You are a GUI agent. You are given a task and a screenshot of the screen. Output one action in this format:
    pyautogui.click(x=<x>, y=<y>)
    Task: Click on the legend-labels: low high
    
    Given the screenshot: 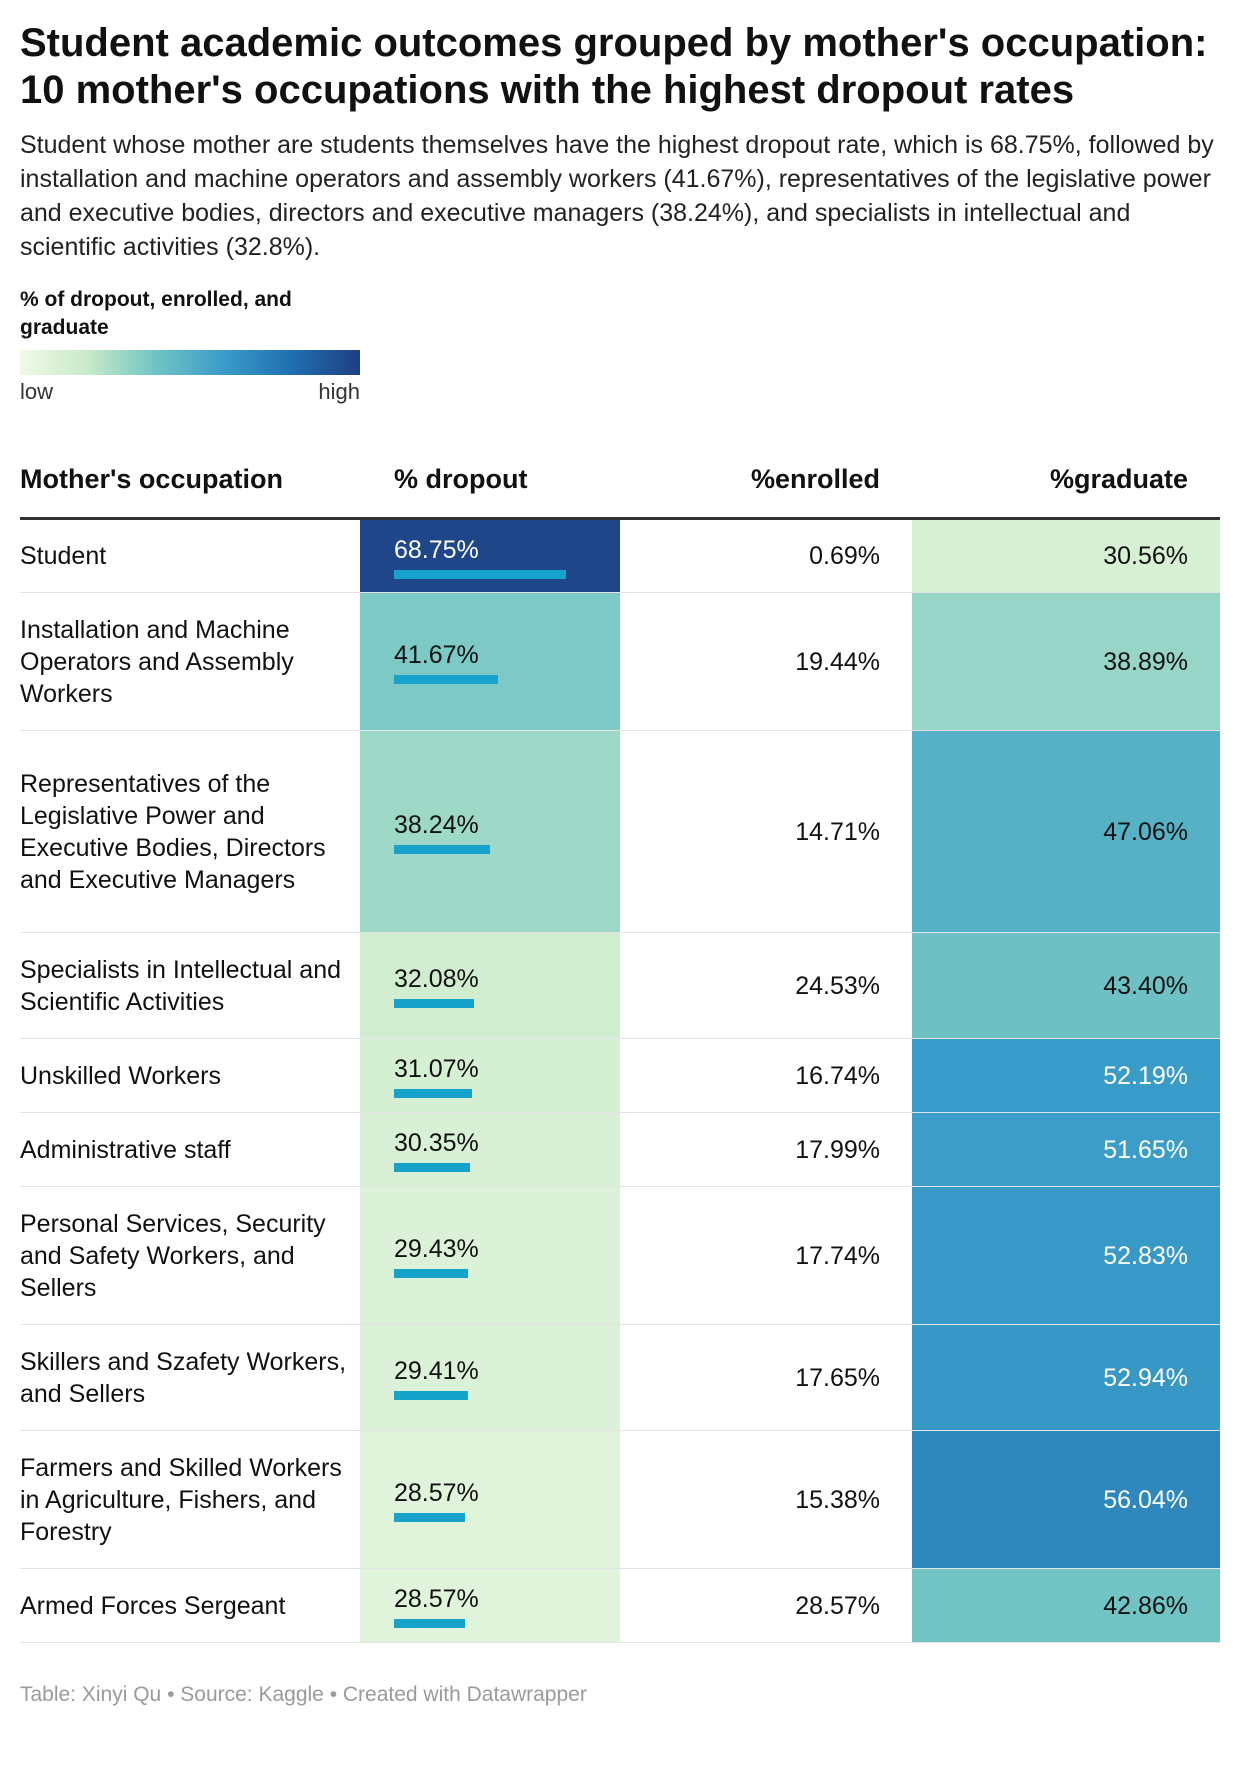 What is the action you would take?
    pyautogui.click(x=190, y=392)
    